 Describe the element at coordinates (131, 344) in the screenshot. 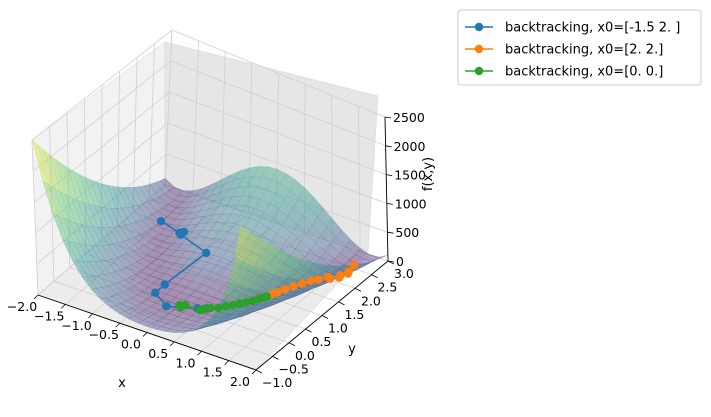

I see `x-tick-label: 0.0` at that location.